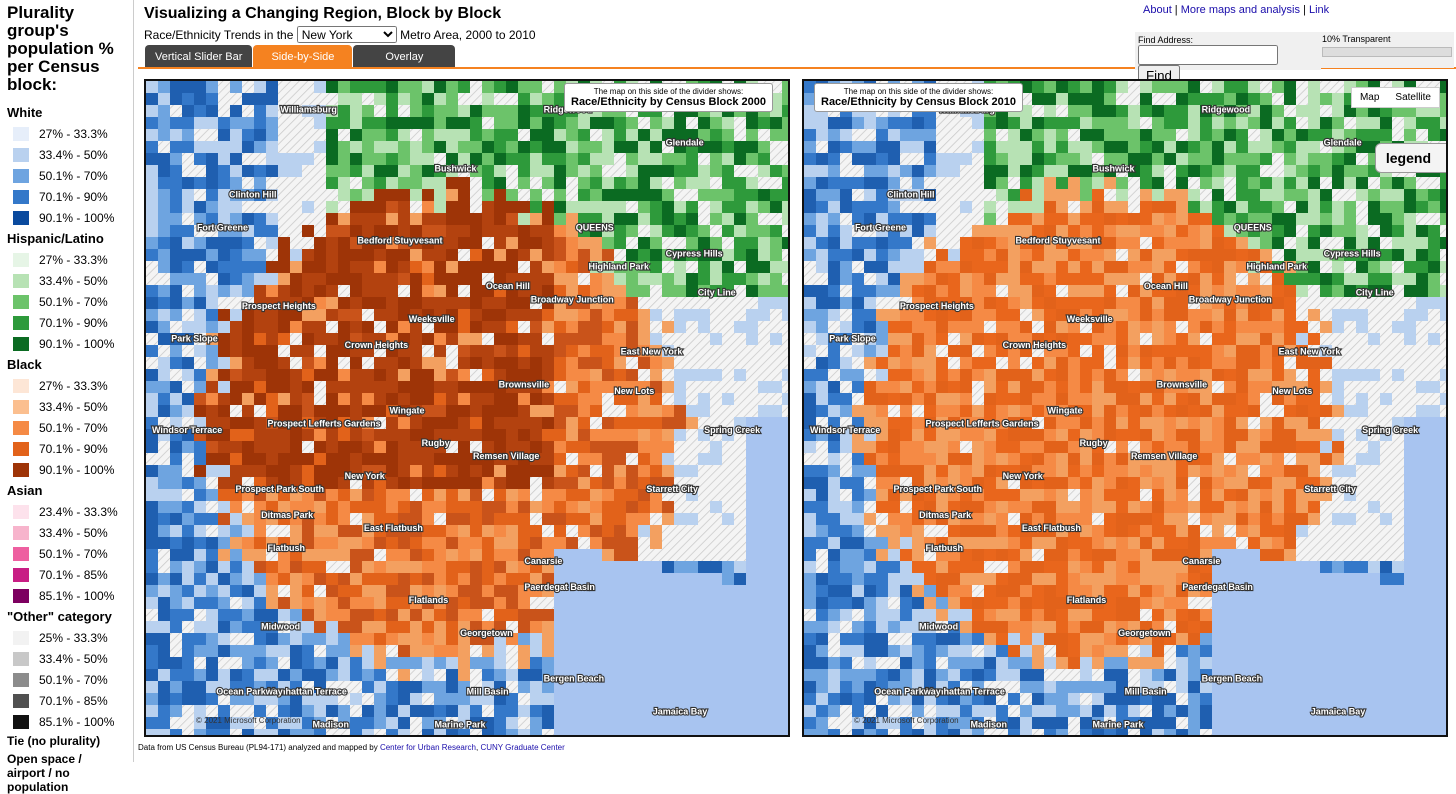 This screenshot has width=1456, height=794. I want to click on slider, so click(1387, 52).